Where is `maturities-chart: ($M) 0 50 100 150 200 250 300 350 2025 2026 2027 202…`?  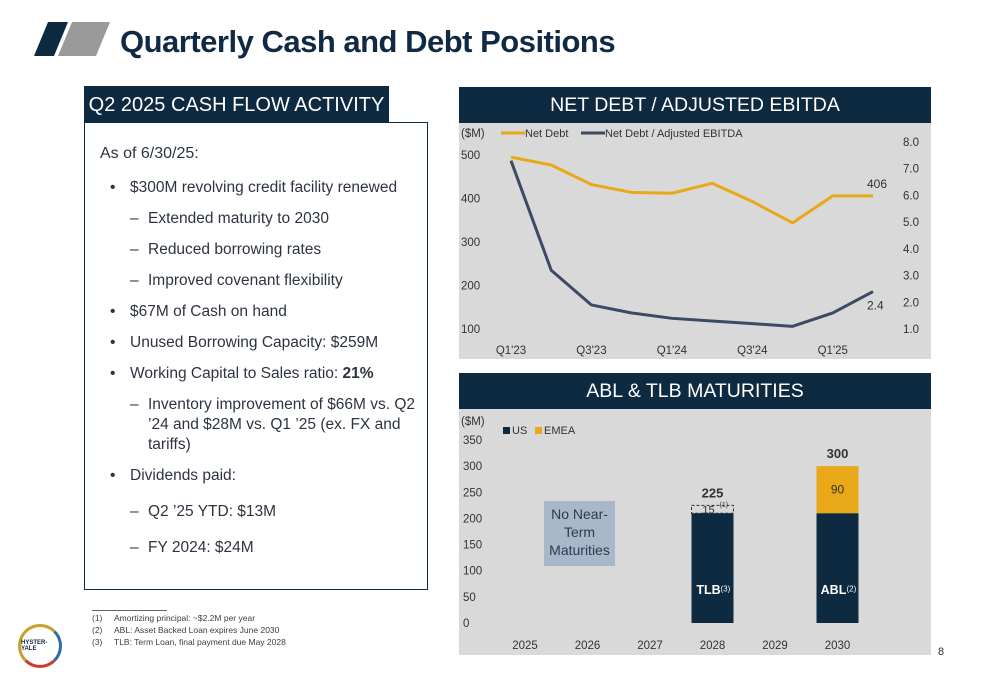 maturities-chart: ($M) 0 50 100 150 200 250 300 350 2025 2026 2027 202… is located at coordinates (660, 534).